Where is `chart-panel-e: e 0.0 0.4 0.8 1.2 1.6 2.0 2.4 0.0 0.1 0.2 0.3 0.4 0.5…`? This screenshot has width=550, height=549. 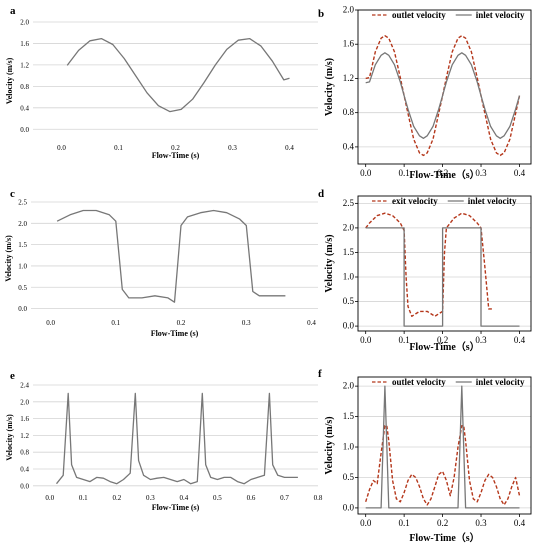 chart-panel-e: e 0.0 0.4 0.8 1.2 1.6 2.0 2.4 0.0 0.1 0.2 0.3 0.4 0.5… is located at coordinates (164, 441).